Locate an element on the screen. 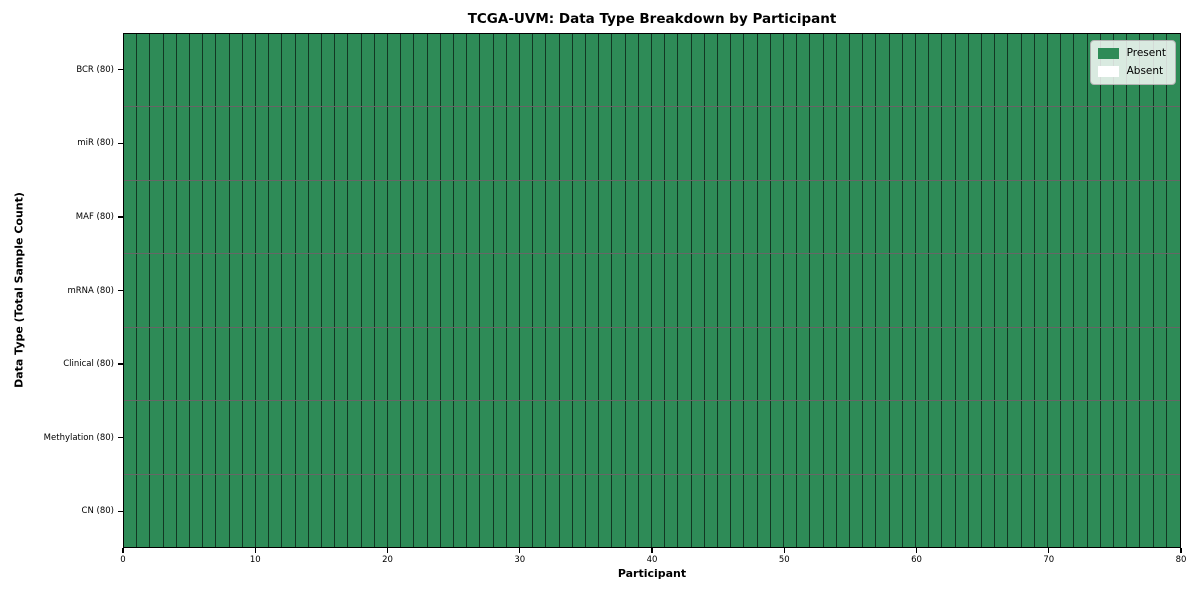 This screenshot has width=1200, height=600. legend: Present Absent is located at coordinates (1132, 62).